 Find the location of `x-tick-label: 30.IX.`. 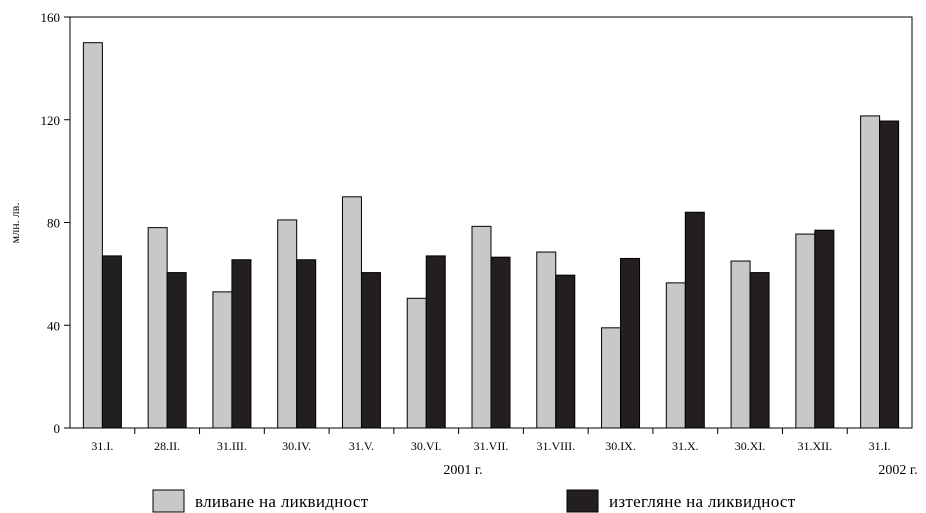

x-tick-label: 30.IX. is located at coordinates (620, 446).